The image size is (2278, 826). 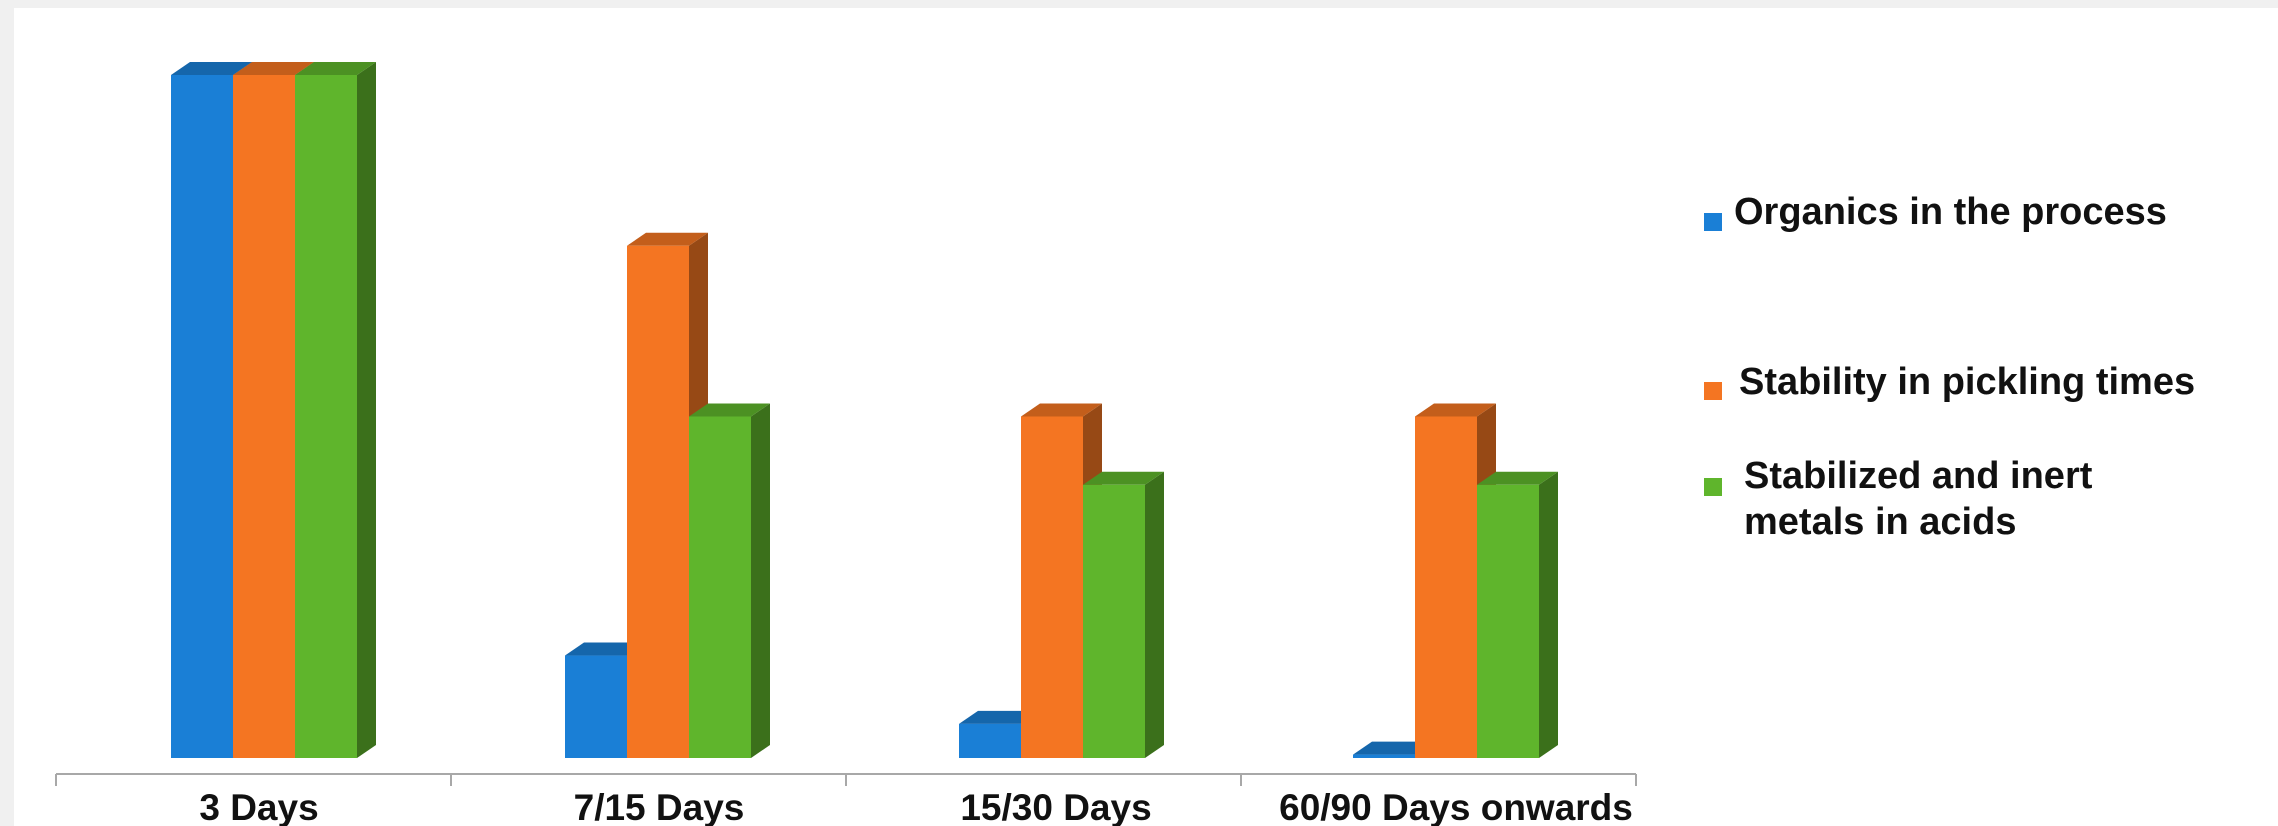 I want to click on legend-label: metals in acids, so click(x=1880, y=522).